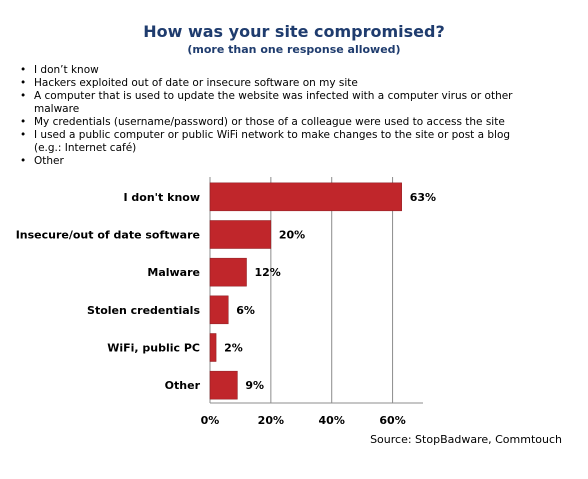 This screenshot has height=479, width=588. Describe the element at coordinates (233, 348) in the screenshot. I see `value-label: 2%` at that location.